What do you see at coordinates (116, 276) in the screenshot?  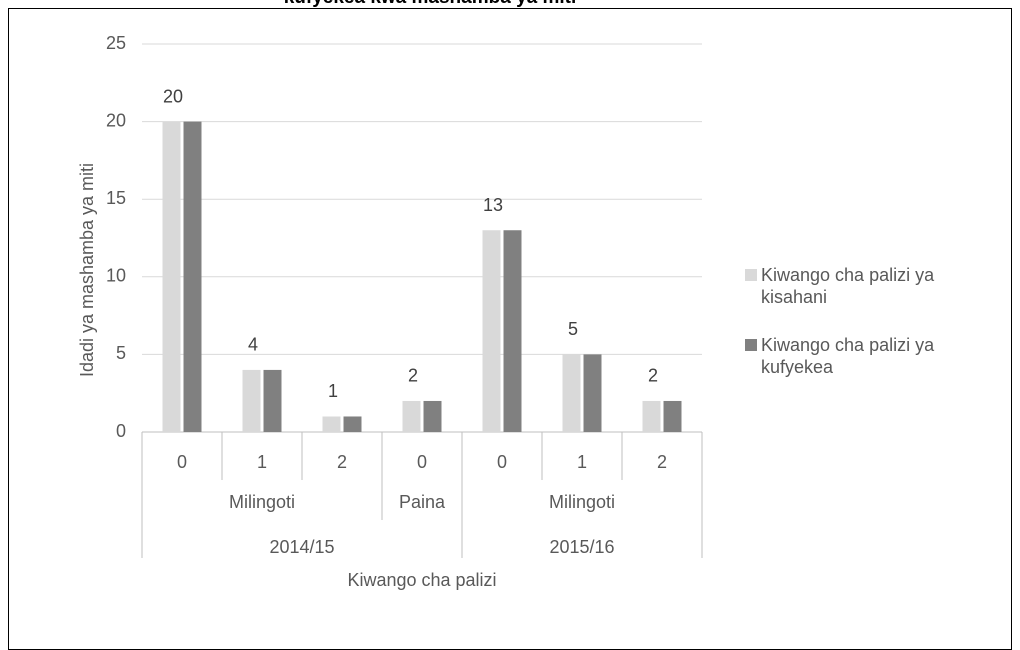 I see `y-tick-label: 10` at bounding box center [116, 276].